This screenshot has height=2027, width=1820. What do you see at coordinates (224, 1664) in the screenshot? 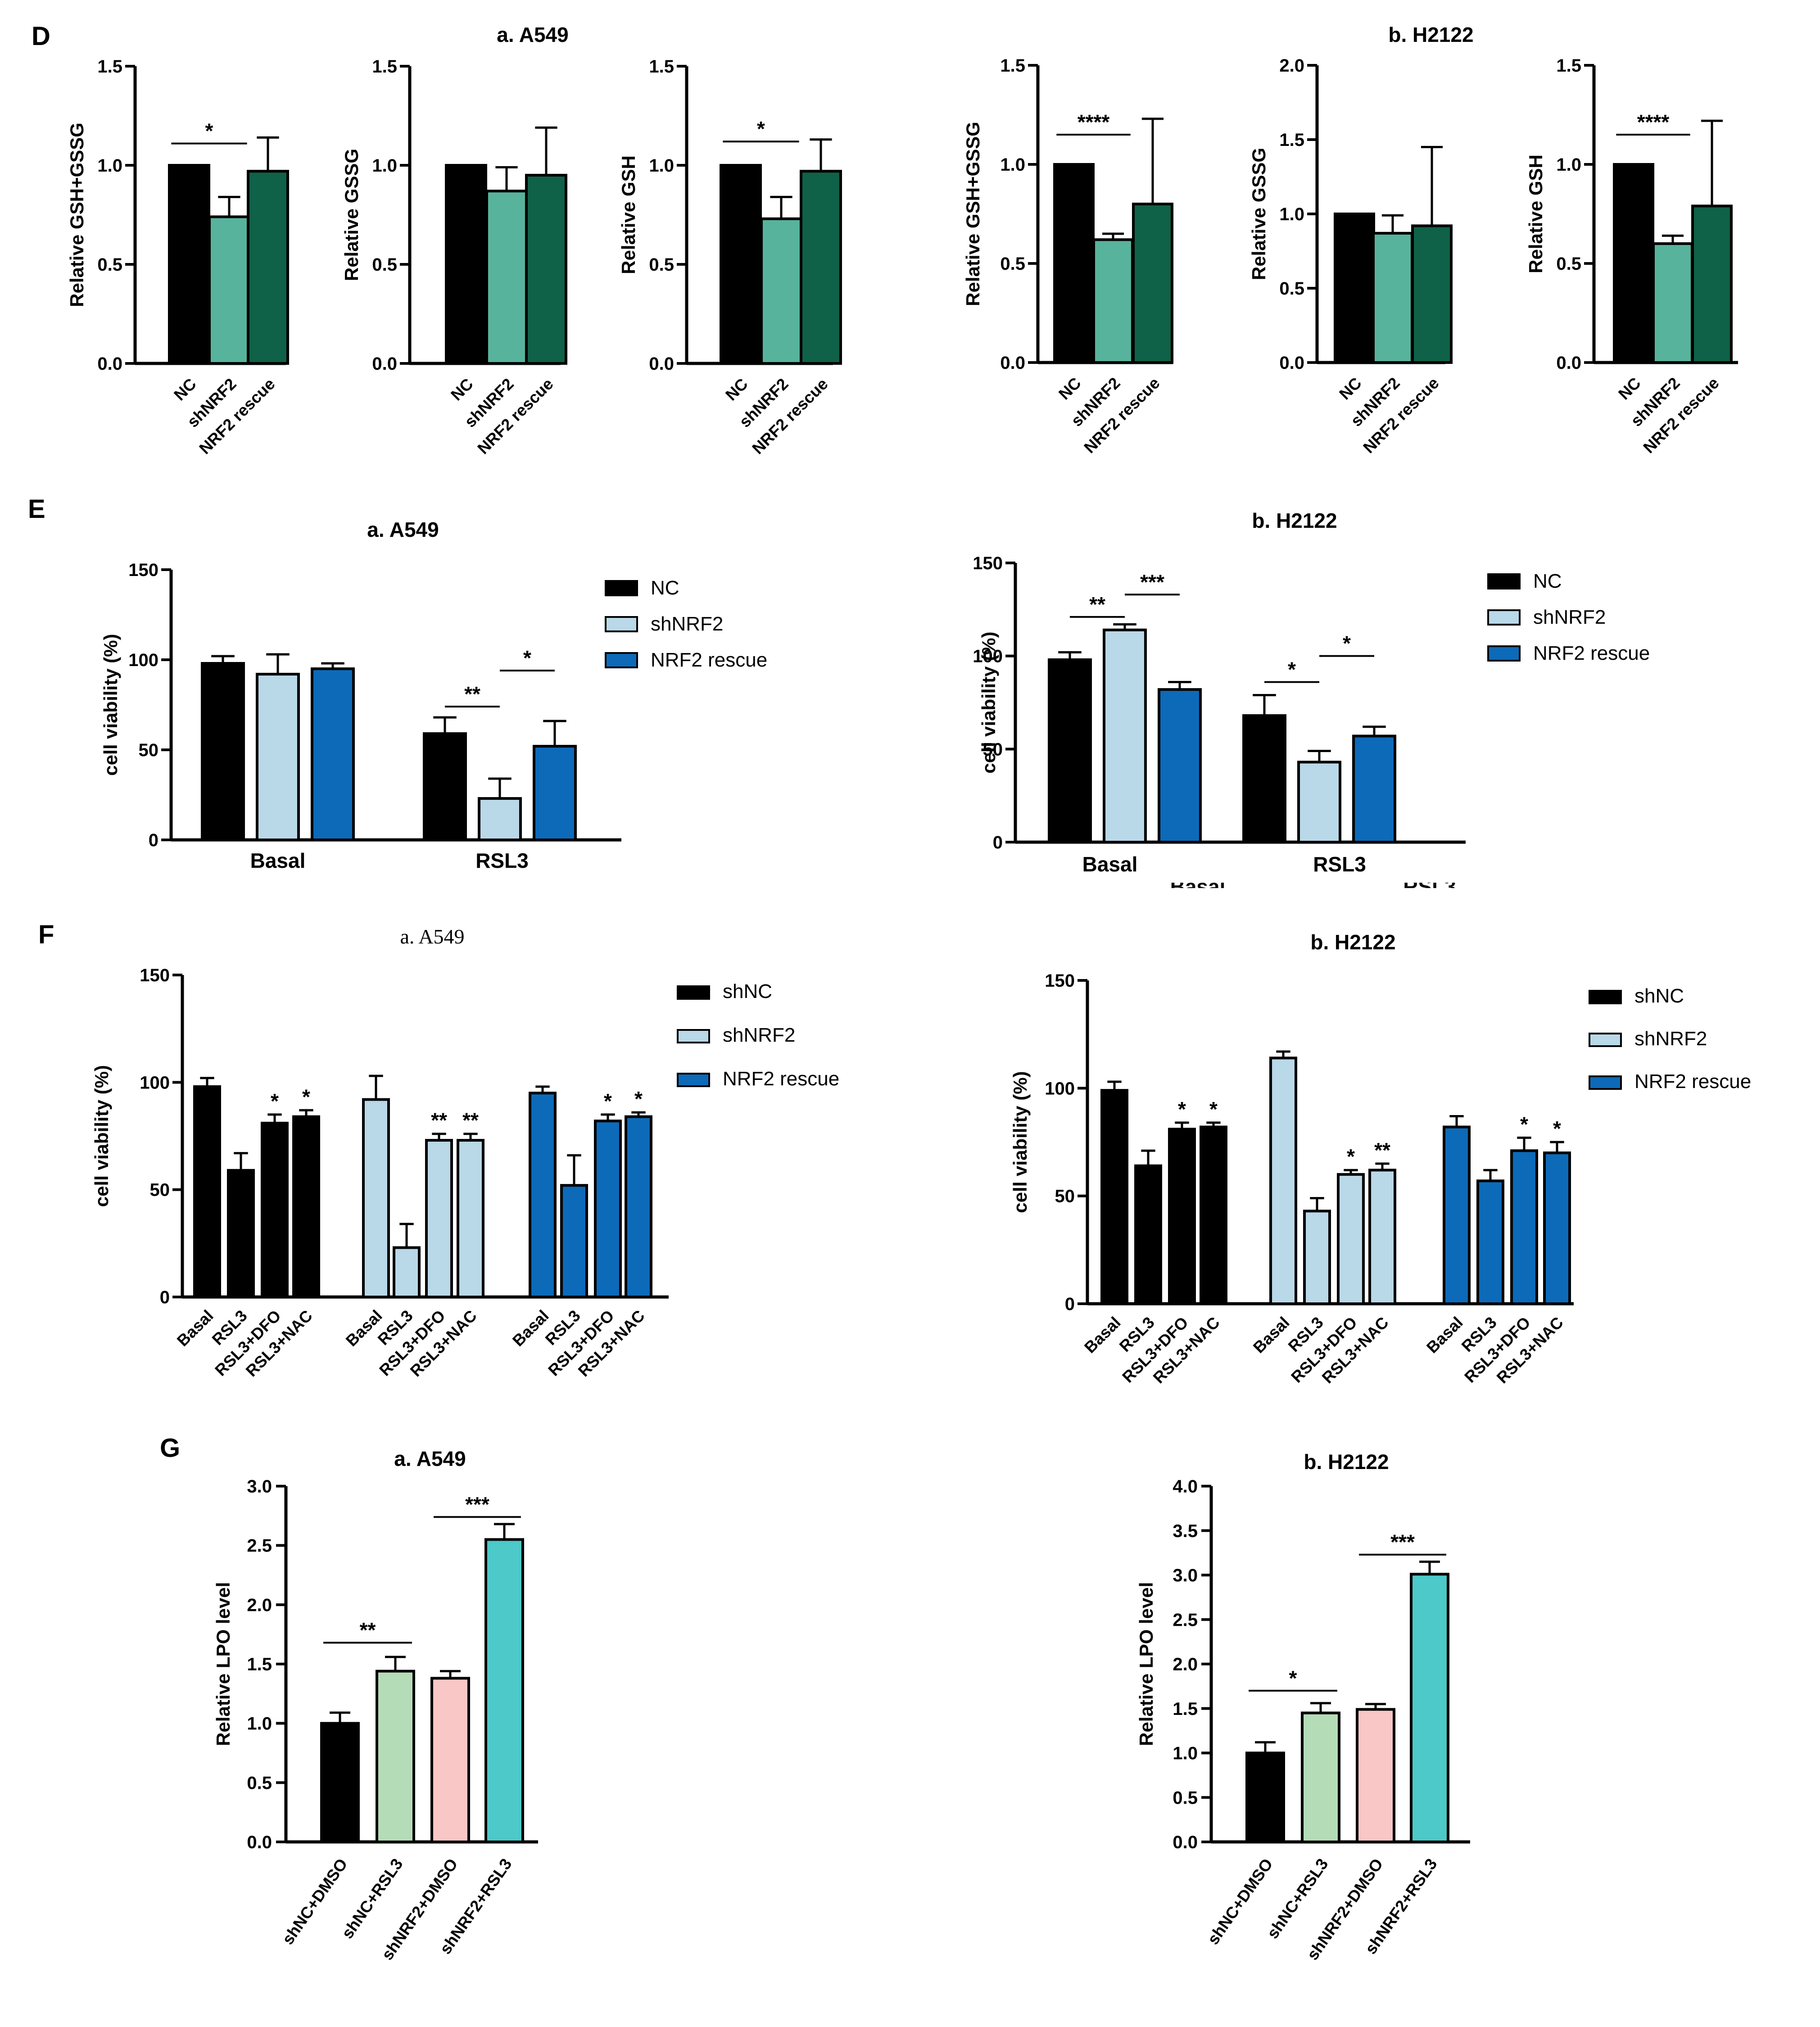
I see `y-axis-label: Relative LPO level` at bounding box center [224, 1664].